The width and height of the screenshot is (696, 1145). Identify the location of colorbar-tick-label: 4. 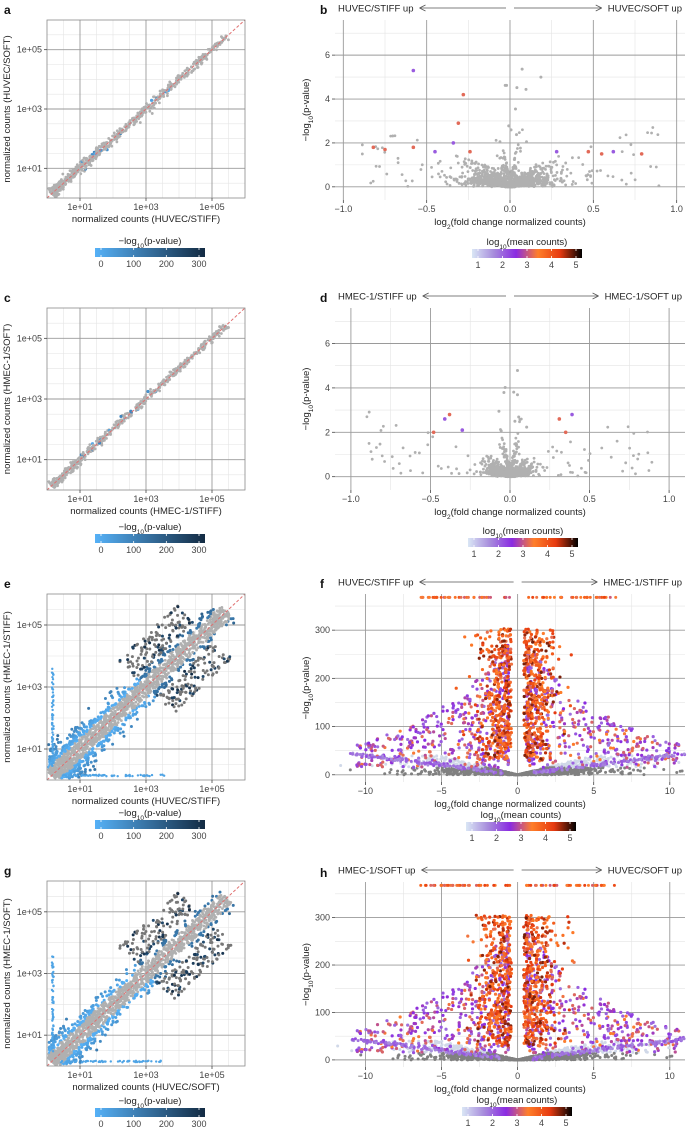
(551, 265).